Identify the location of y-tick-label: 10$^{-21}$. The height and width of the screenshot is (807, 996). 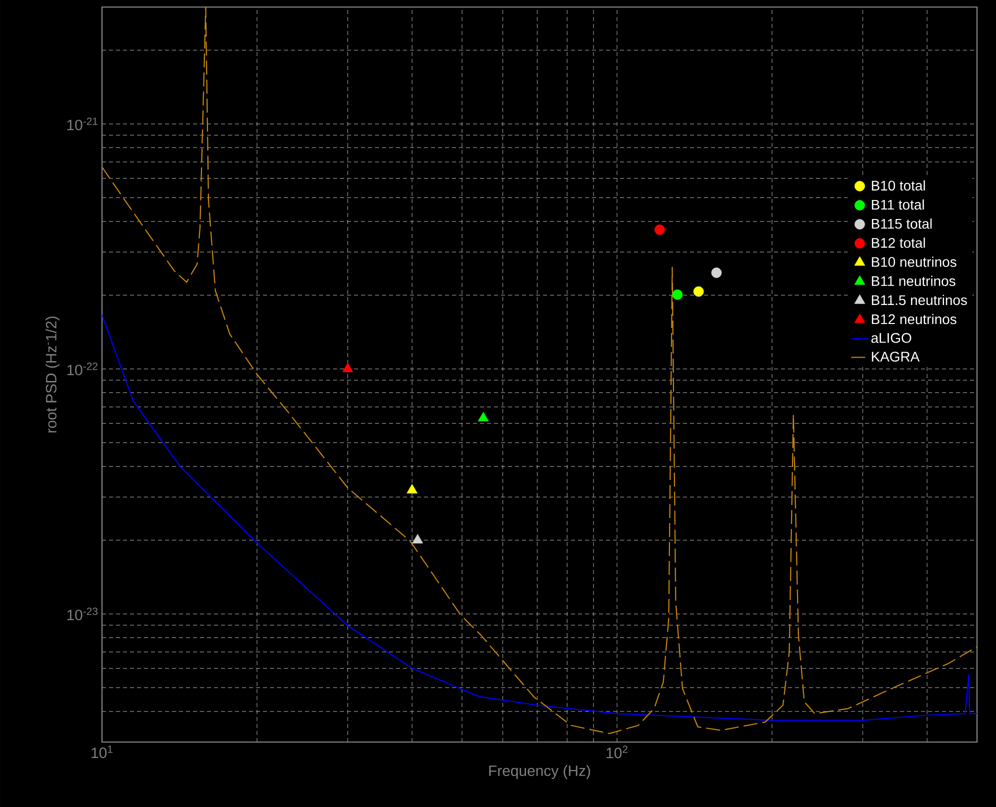
(82, 124).